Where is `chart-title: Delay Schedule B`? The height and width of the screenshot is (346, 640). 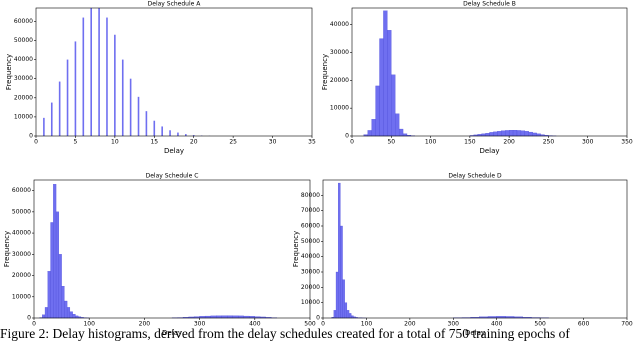 chart-title: Delay Schedule B is located at coordinates (489, 4).